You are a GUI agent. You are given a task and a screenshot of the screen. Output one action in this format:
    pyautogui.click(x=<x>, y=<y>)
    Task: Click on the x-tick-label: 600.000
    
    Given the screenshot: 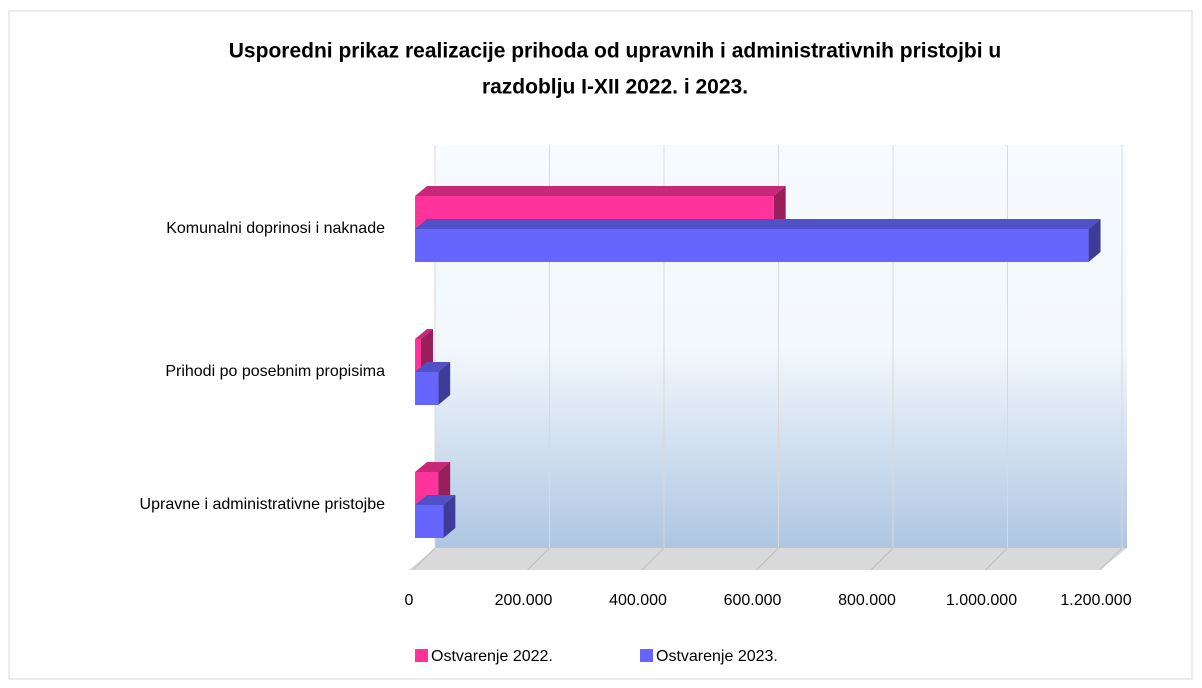 What is the action you would take?
    pyautogui.click(x=753, y=600)
    